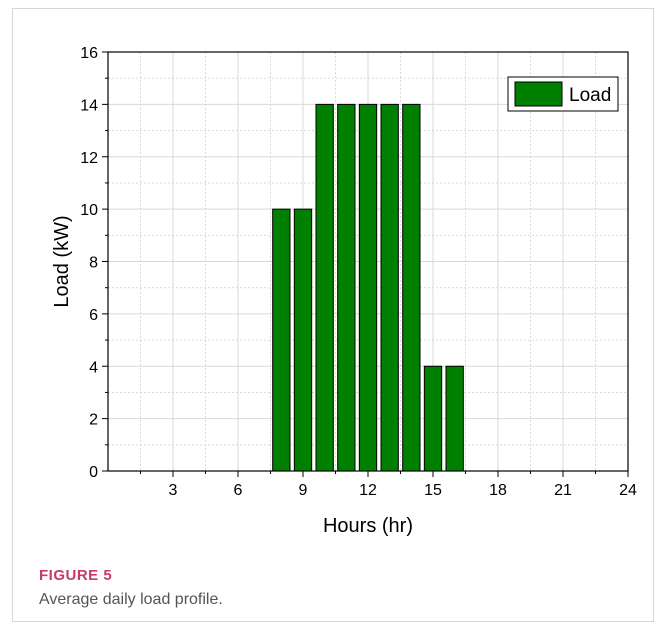  What do you see at coordinates (368, 490) in the screenshot?
I see `x-tick-label: 12` at bounding box center [368, 490].